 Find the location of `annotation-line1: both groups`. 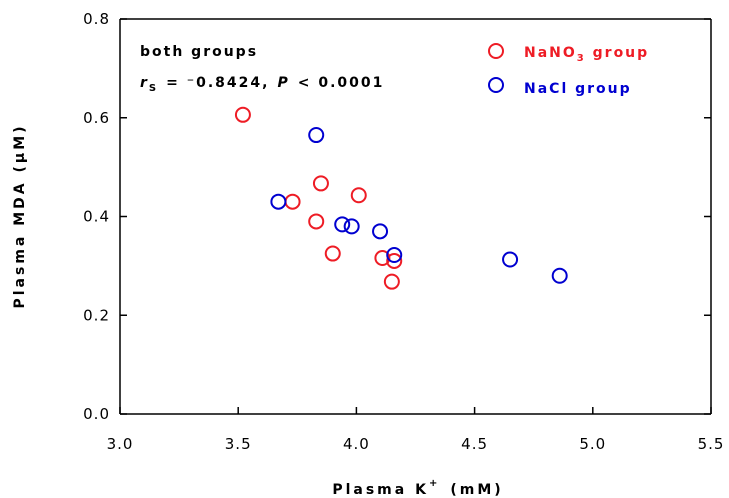

annotation-line1: both groups is located at coordinates (199, 52).